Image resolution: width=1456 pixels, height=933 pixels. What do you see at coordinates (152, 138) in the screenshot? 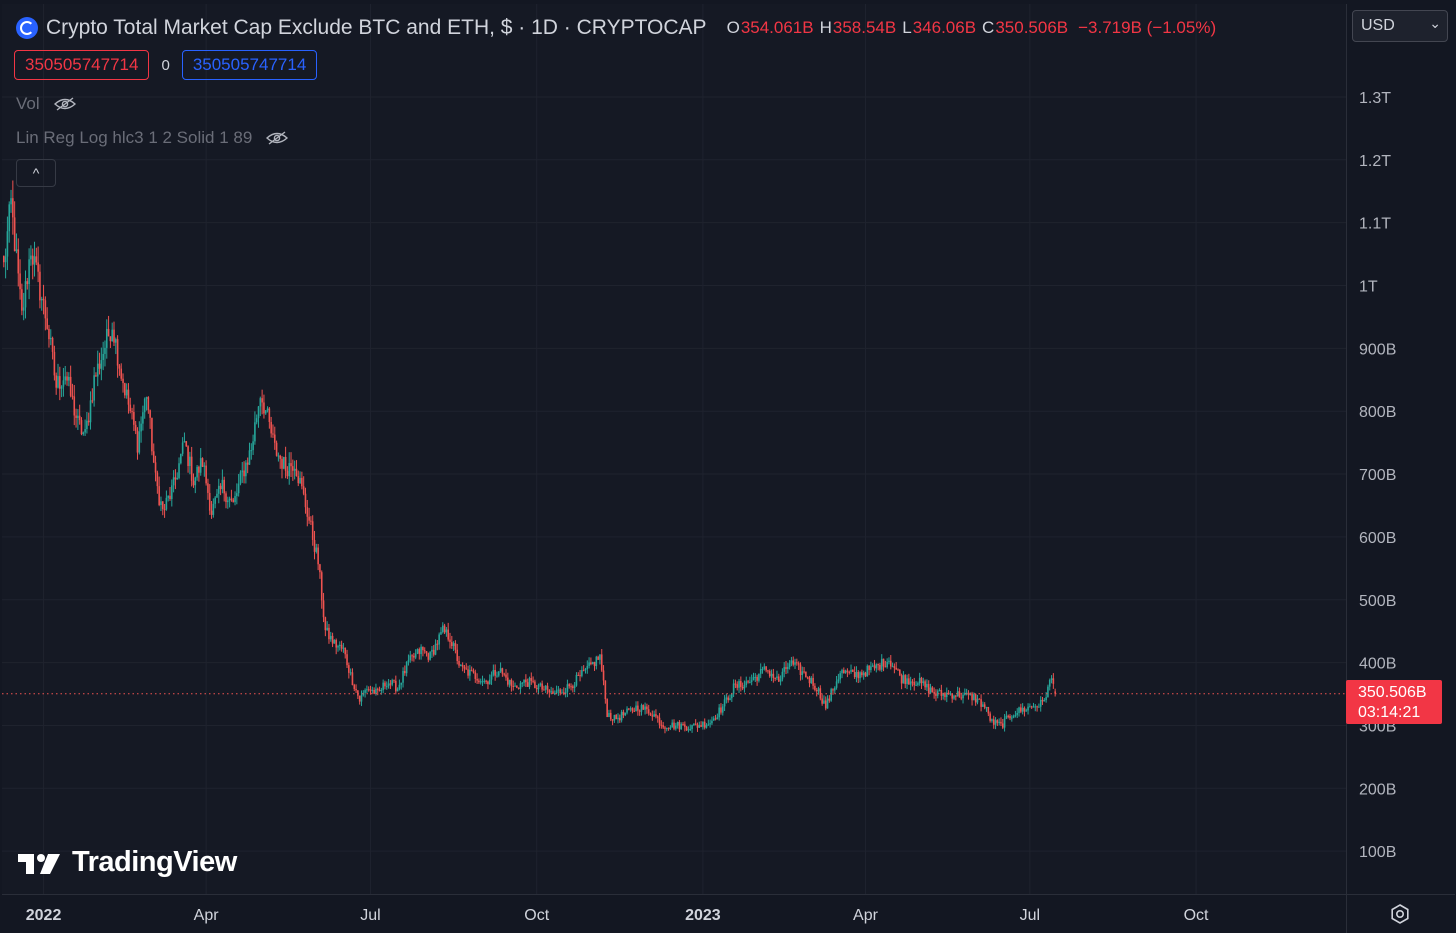
I see `indicator-linreg: Lin Reg Log hlc3 1 2 Solid 1 89` at bounding box center [152, 138].